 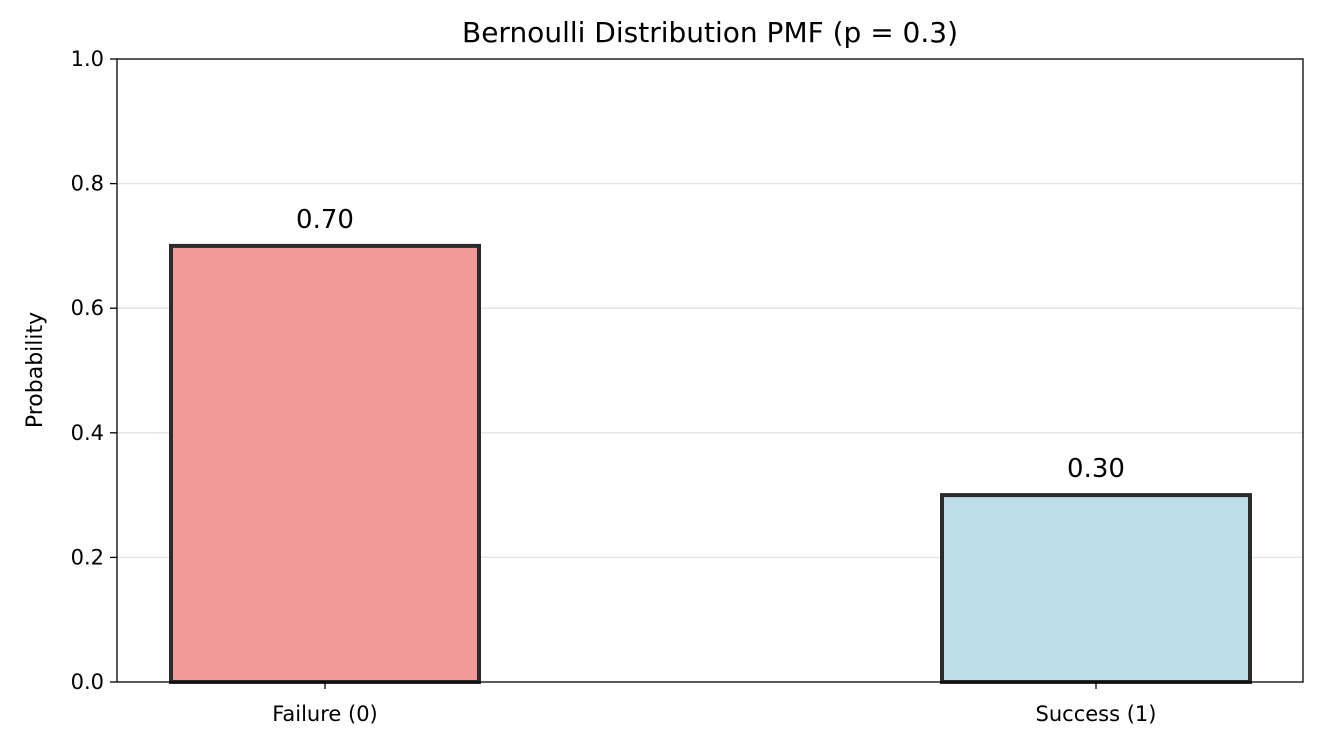 I want to click on chart-title: Bernoulli Distribution PMF (p = 0.3), so click(x=710, y=32).